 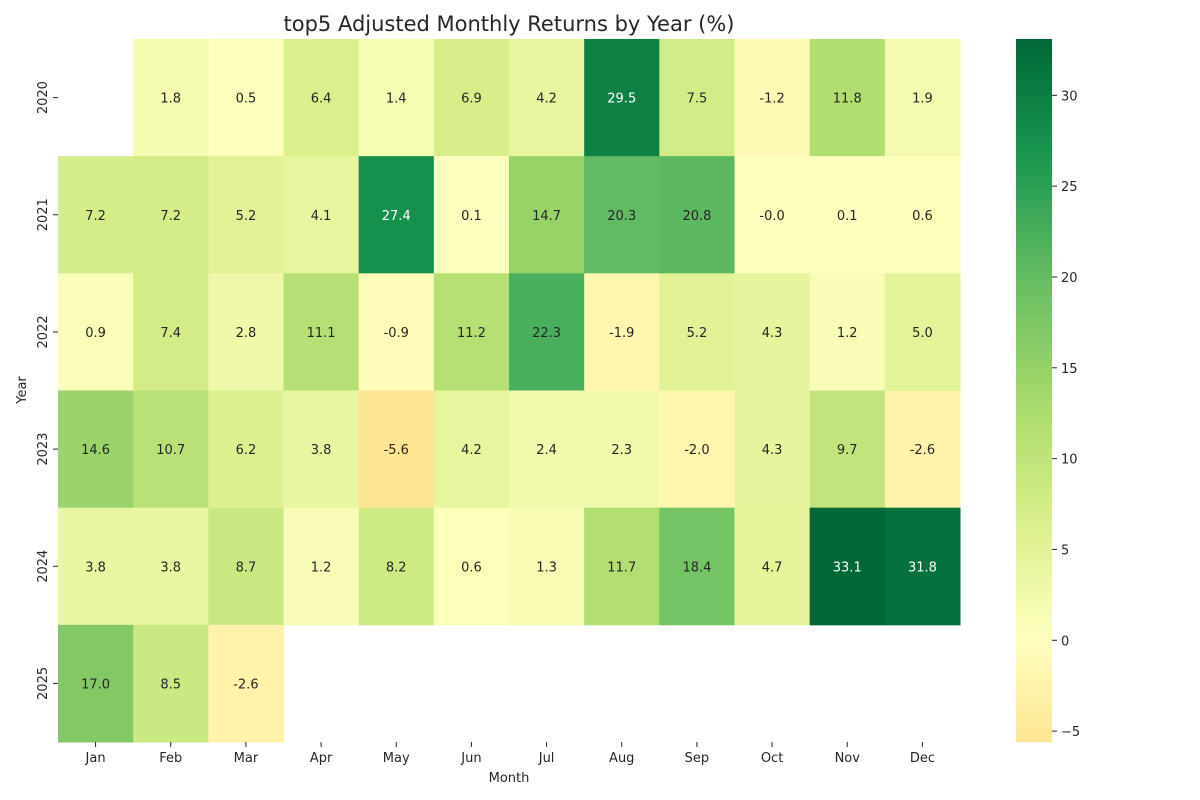 I want to click on cell-value-label: 7.2, so click(x=95, y=216).